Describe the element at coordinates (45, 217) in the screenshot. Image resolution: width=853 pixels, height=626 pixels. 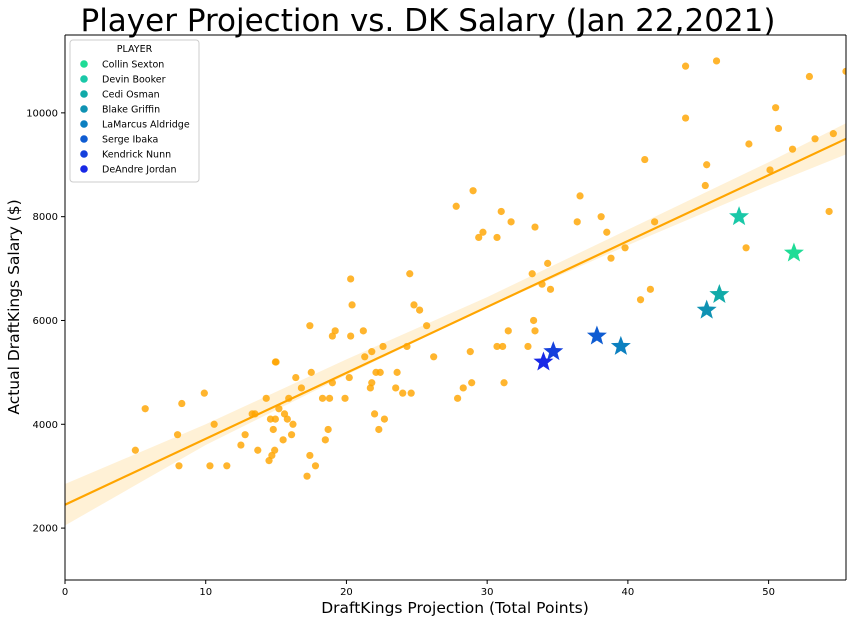
I see `y-tick-label: 8000` at that location.